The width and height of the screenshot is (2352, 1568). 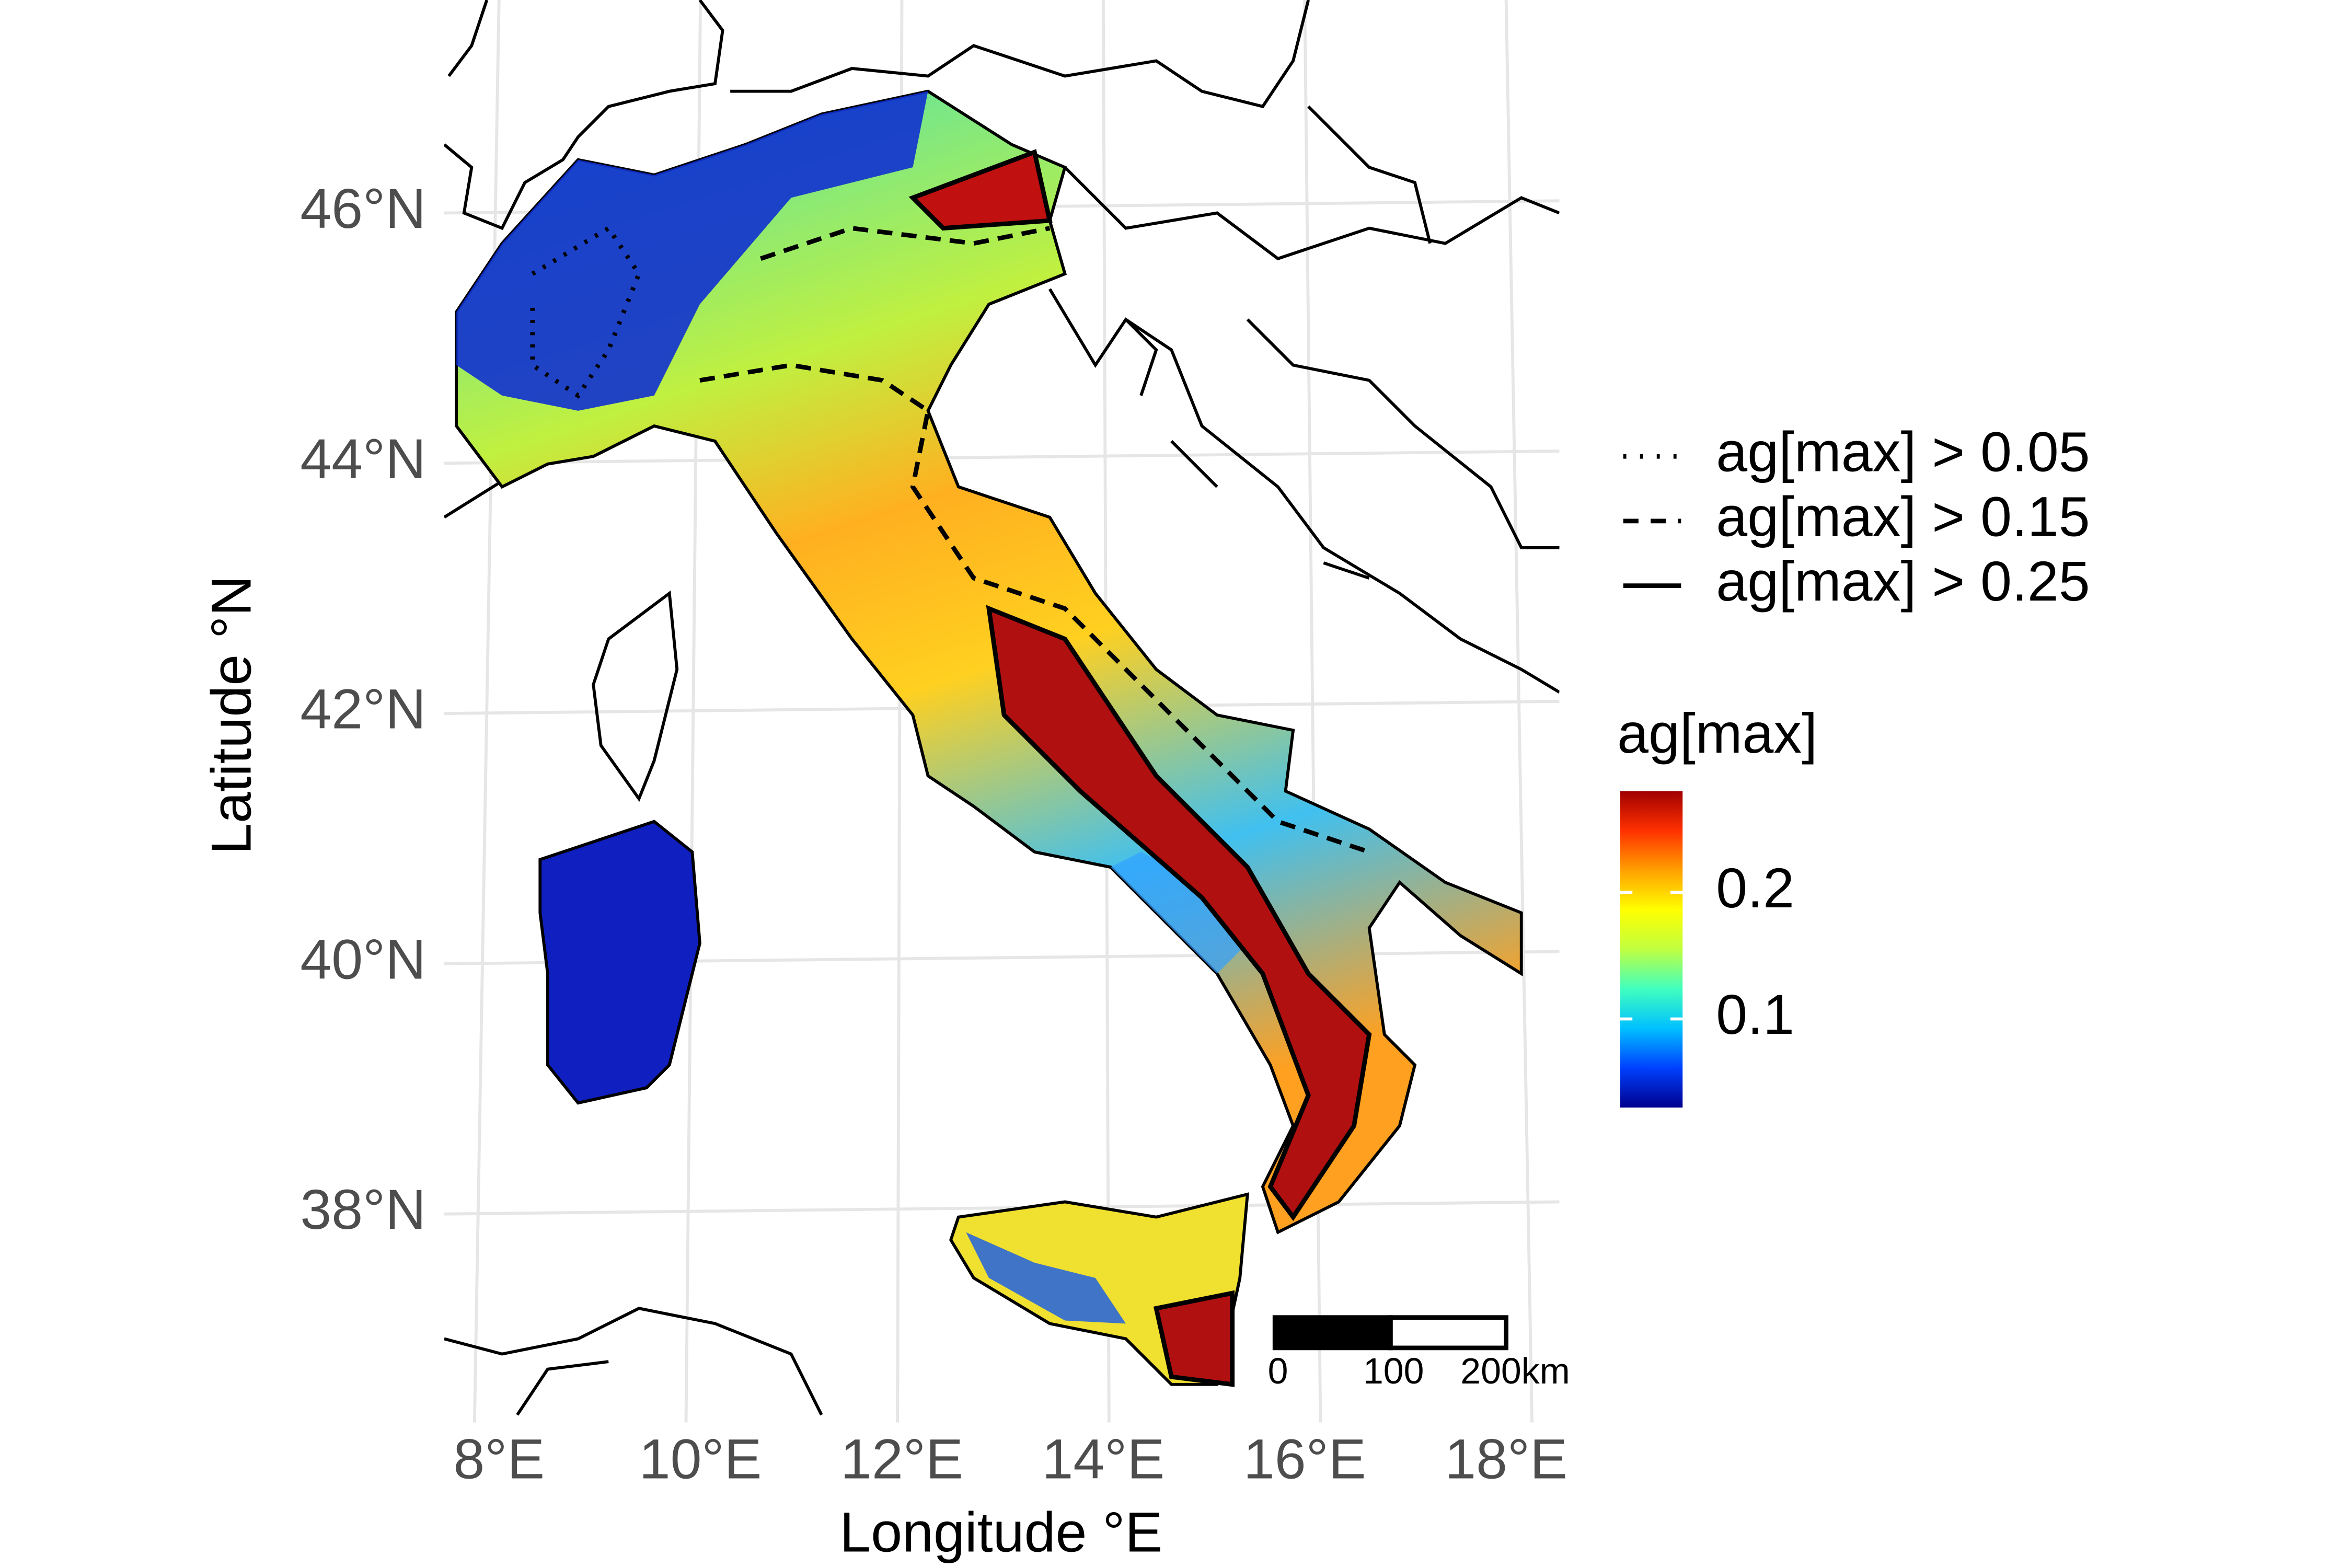 What do you see at coordinates (692, 251) in the screenshot?
I see `north-low-zone` at bounding box center [692, 251].